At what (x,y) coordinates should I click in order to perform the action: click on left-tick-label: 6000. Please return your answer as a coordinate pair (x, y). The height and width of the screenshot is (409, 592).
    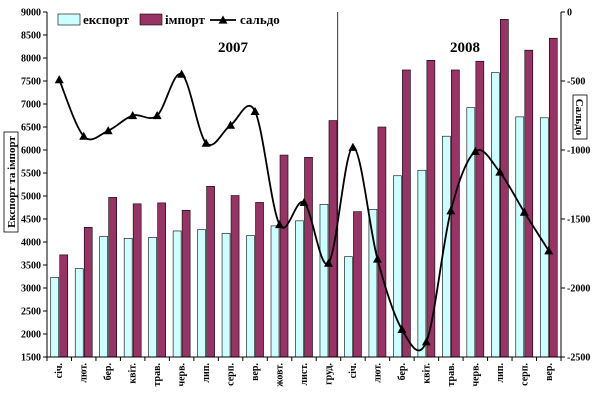
    Looking at the image, I should click on (31, 151).